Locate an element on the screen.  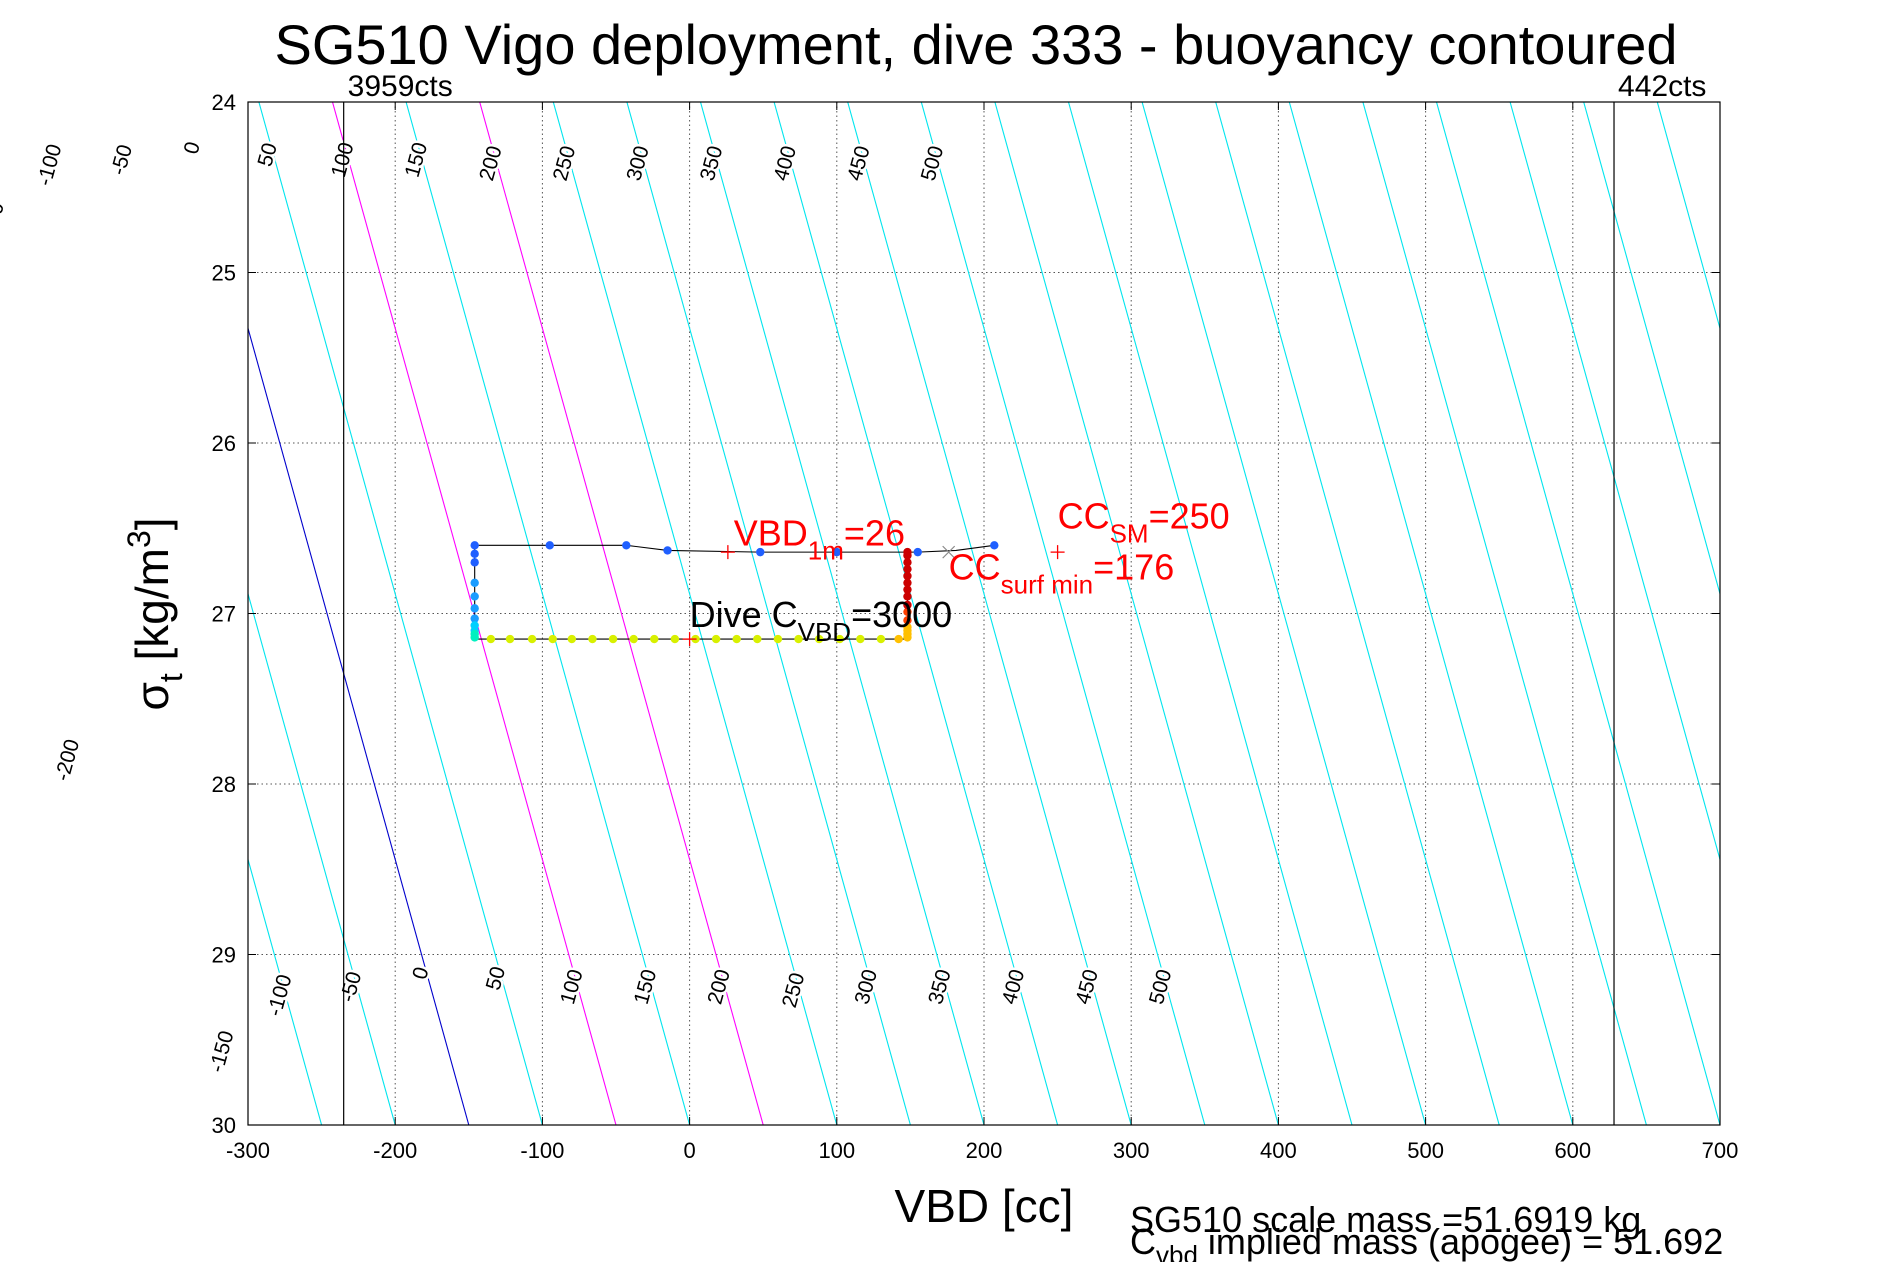
x-tick-label: 600 is located at coordinates (1572, 1150).